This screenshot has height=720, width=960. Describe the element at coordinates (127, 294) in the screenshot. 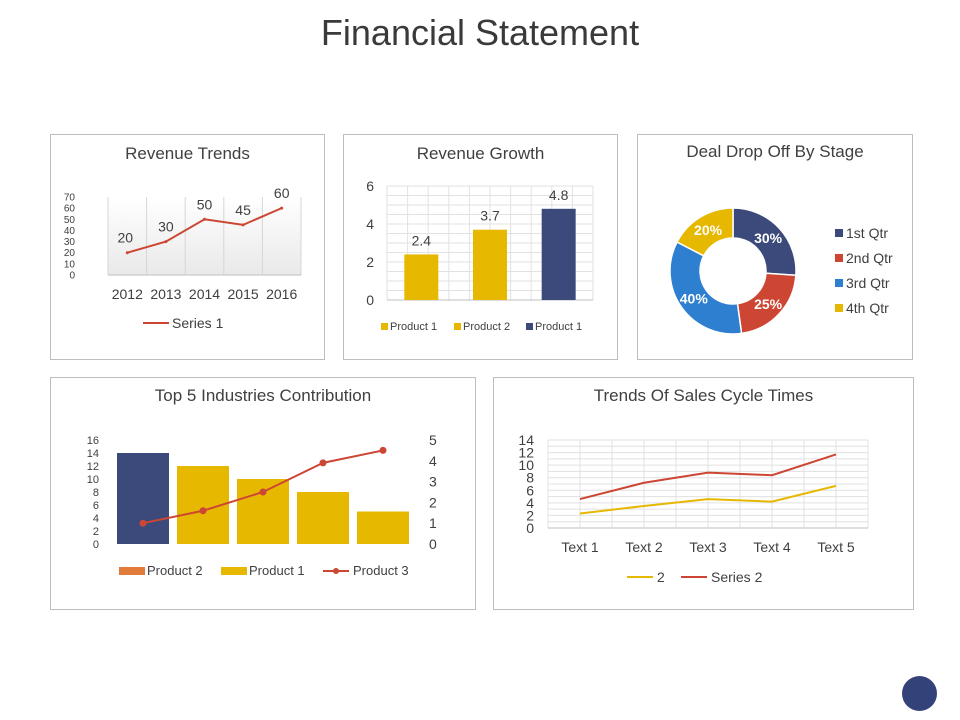

I see `x-tick-label: 2012` at that location.